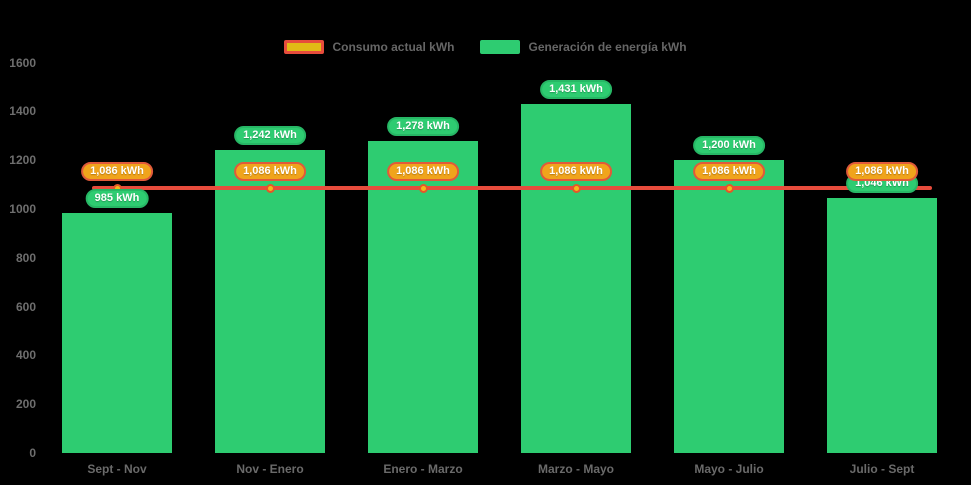 This screenshot has height=485, width=971. I want to click on y-axis-tick-label: 1000, so click(22, 209).